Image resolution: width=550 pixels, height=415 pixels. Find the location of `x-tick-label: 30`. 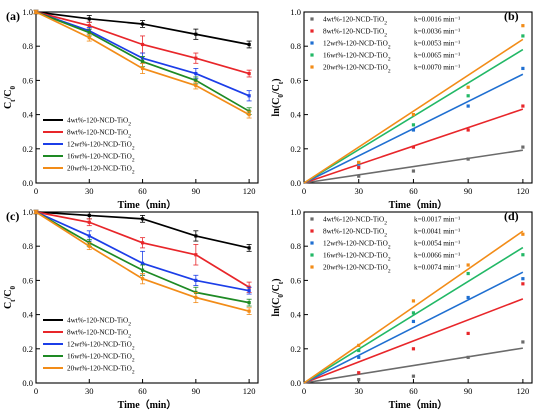

x-tick-label: 30 is located at coordinates (89, 391).